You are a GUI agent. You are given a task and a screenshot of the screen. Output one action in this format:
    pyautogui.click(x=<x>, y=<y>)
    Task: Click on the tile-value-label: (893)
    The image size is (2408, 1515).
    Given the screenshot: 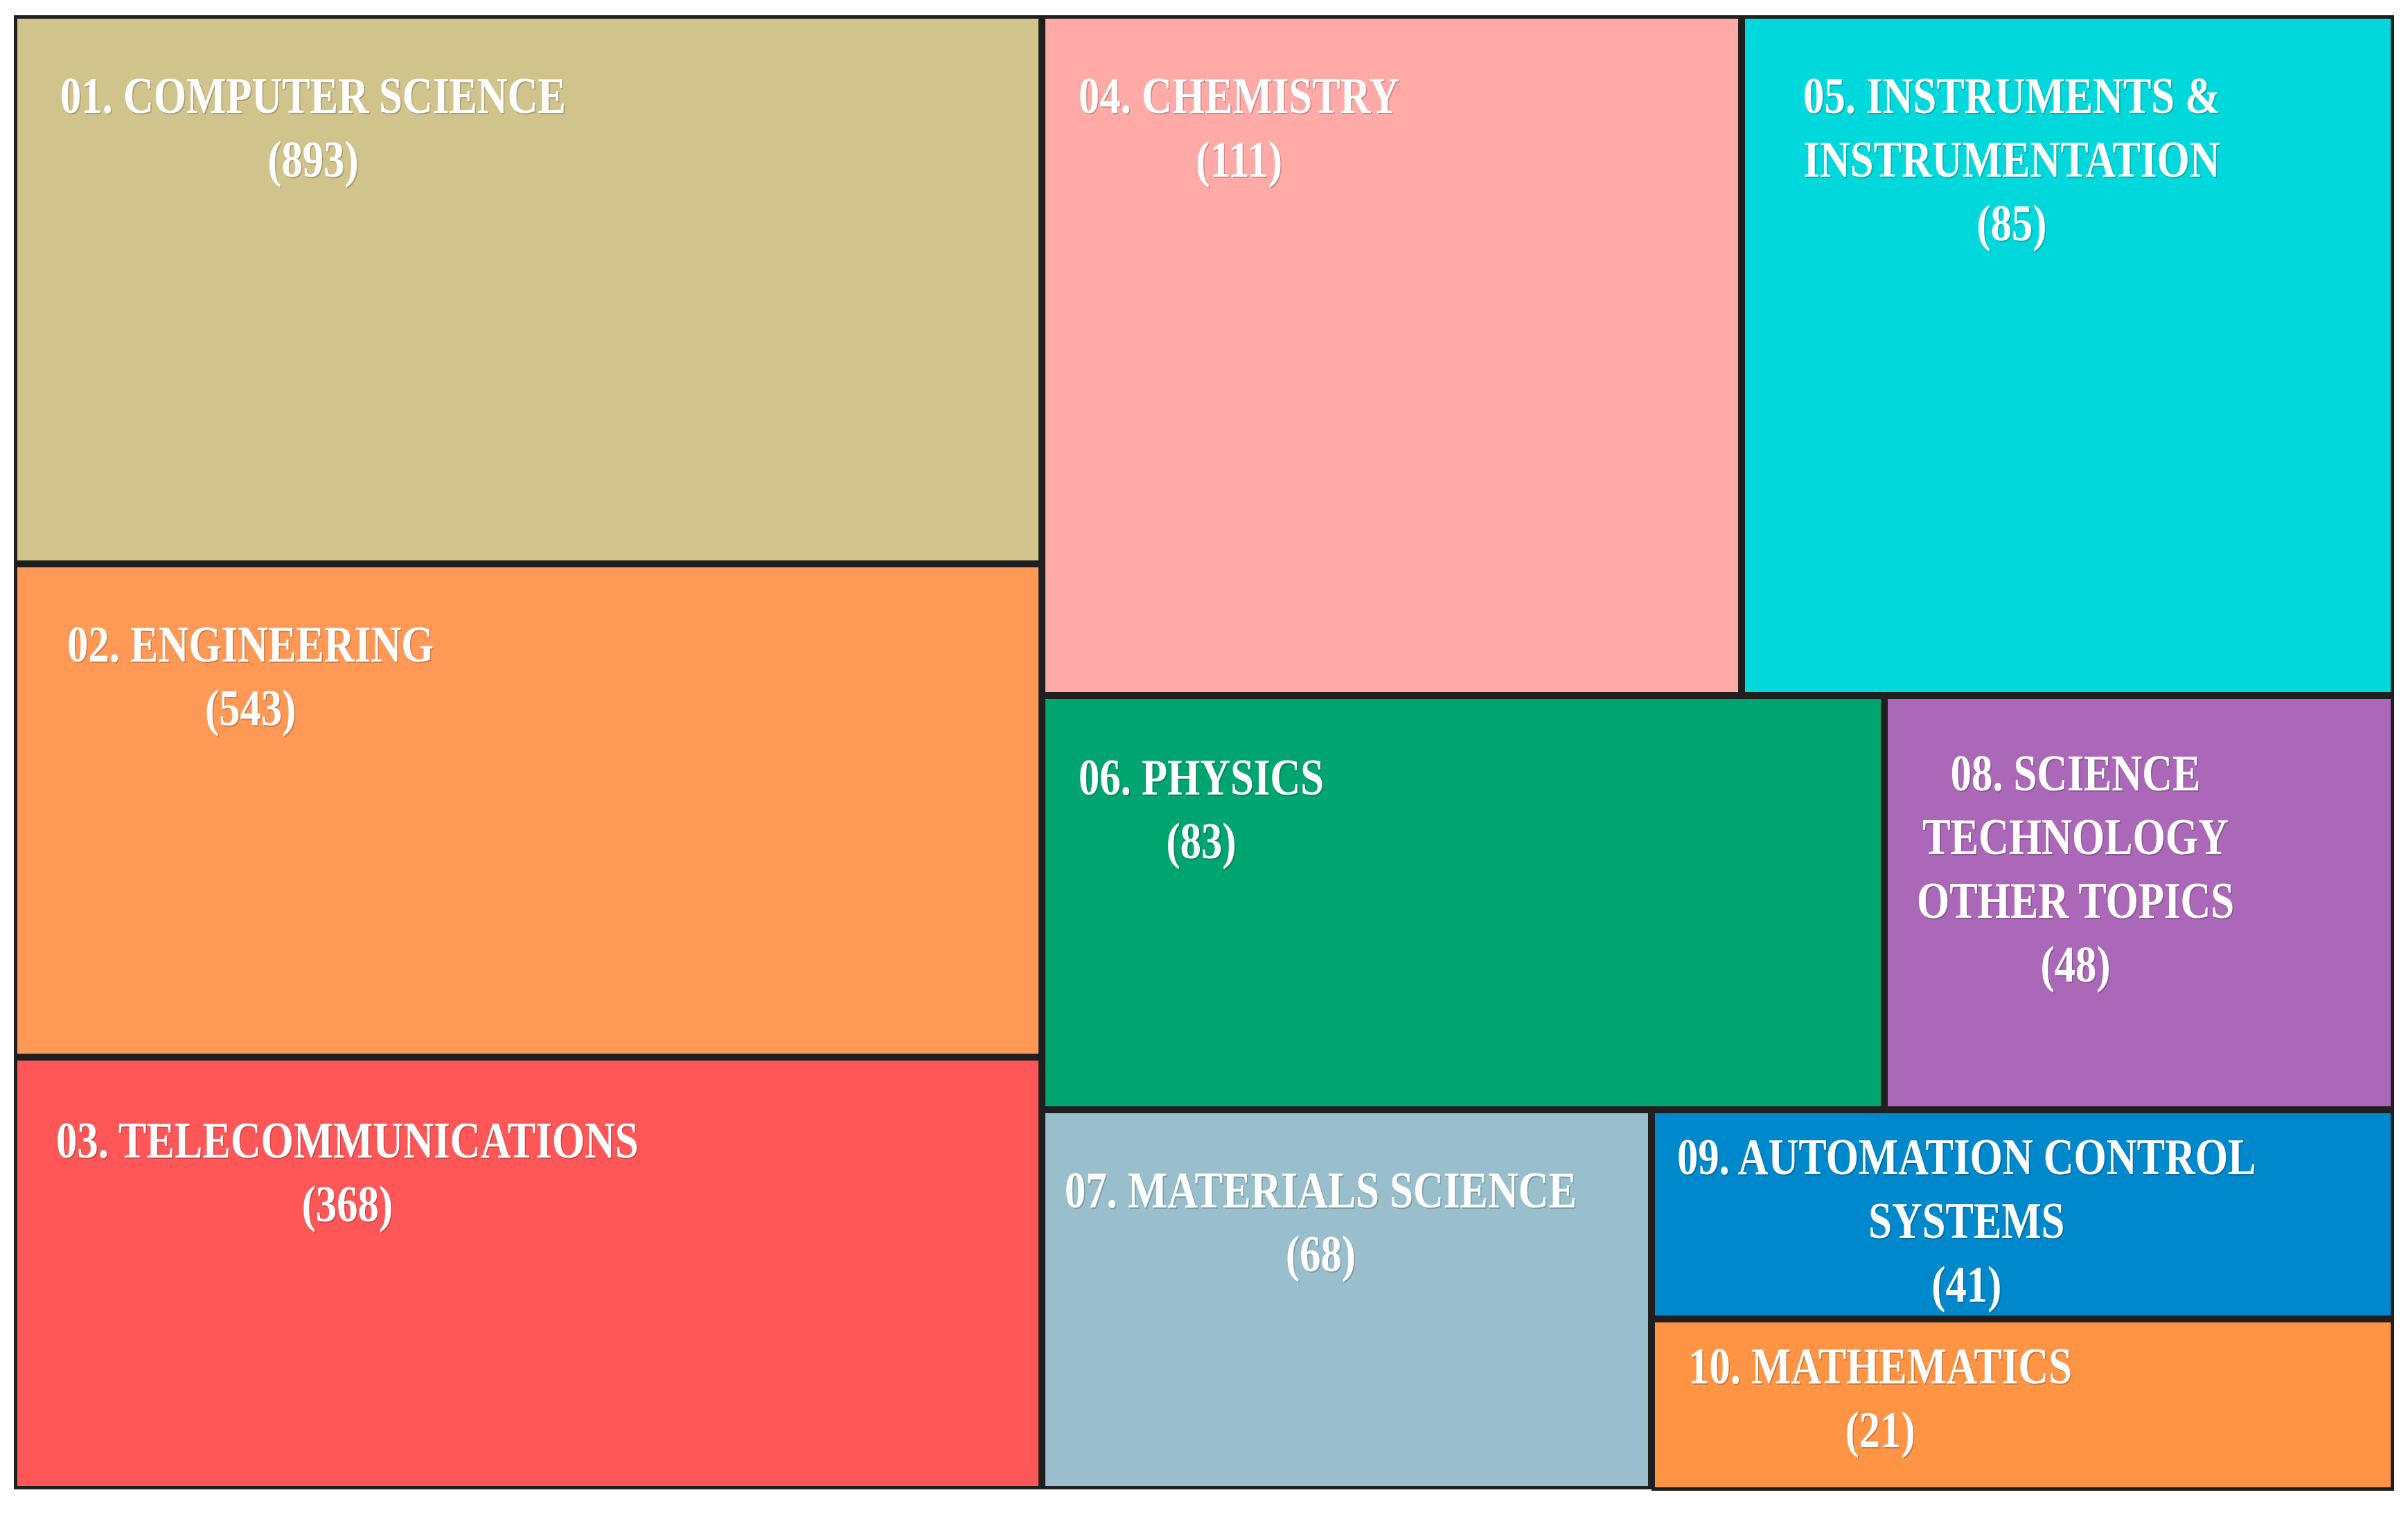 What is the action you would take?
    pyautogui.click(x=313, y=160)
    